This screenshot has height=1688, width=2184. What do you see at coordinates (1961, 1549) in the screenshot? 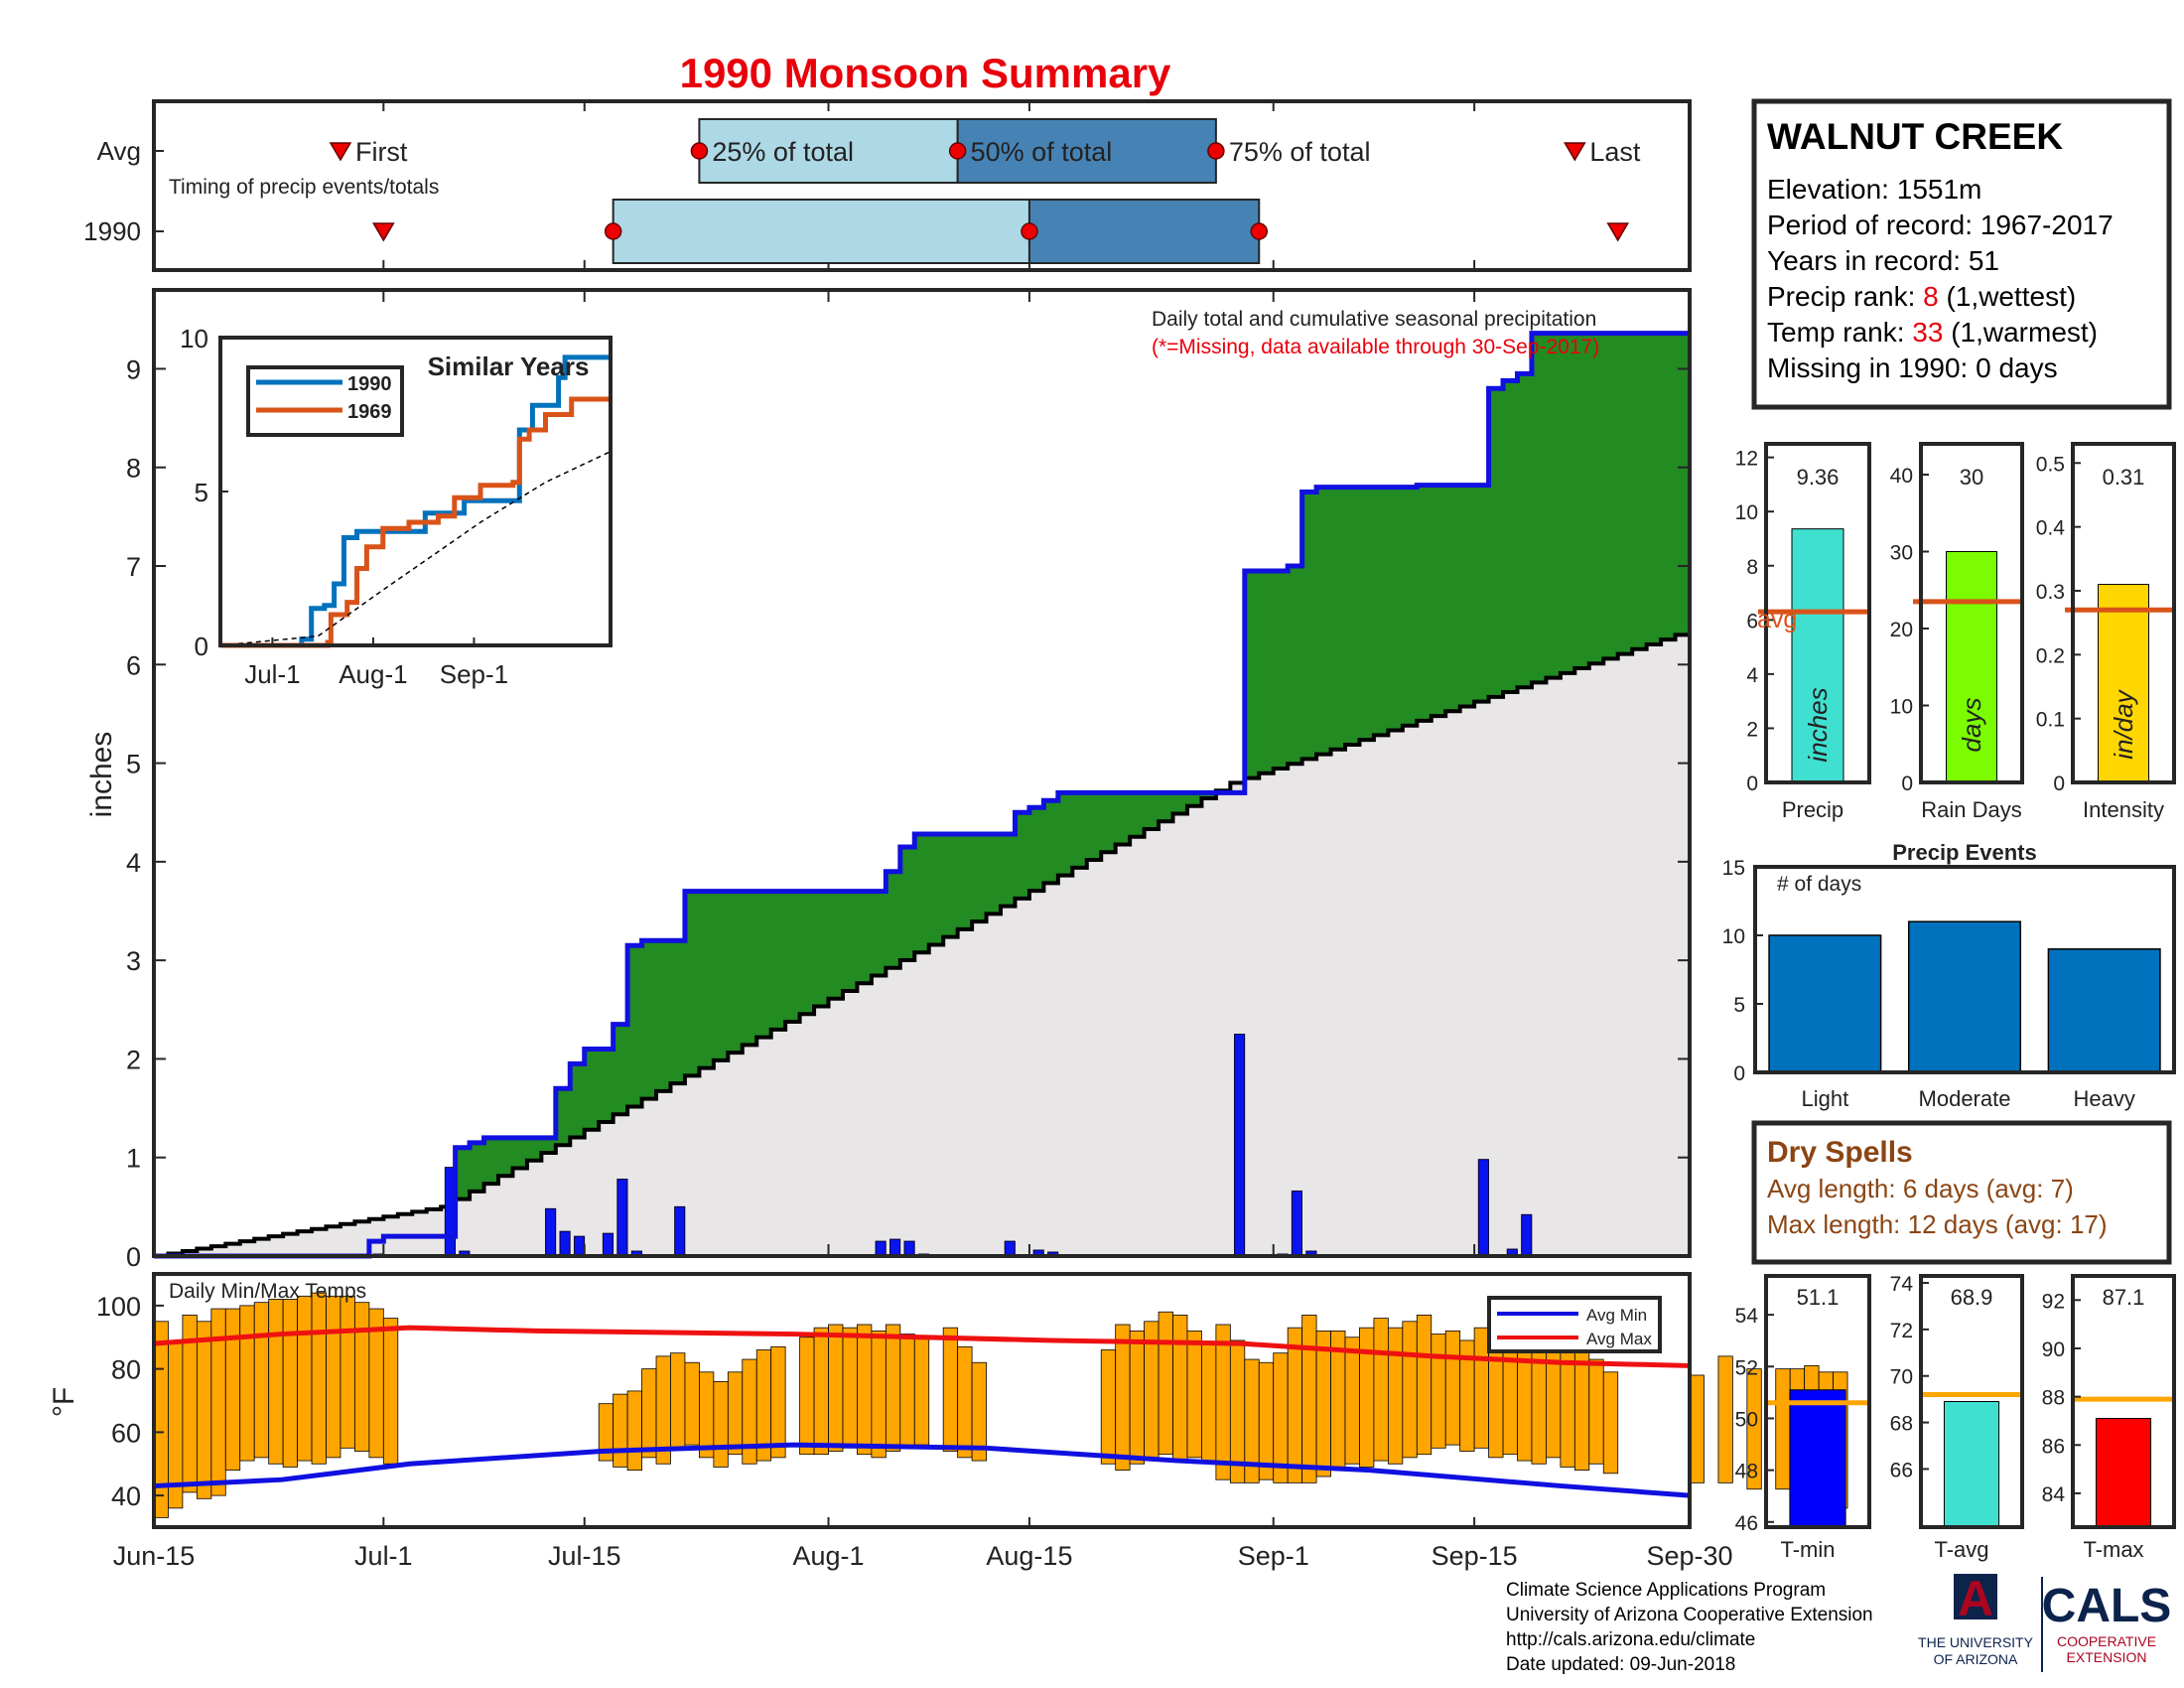
I see `tbar-category-label: T-avg` at bounding box center [1961, 1549].